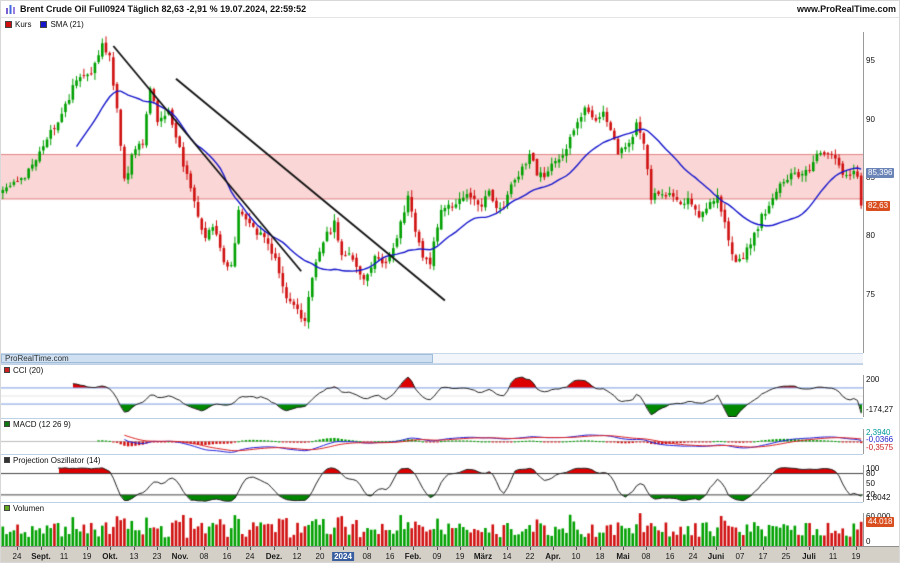 The width and height of the screenshot is (900, 563). Describe the element at coordinates (7, 460) in the screenshot. I see `projection-oscillator-swatch` at that location.